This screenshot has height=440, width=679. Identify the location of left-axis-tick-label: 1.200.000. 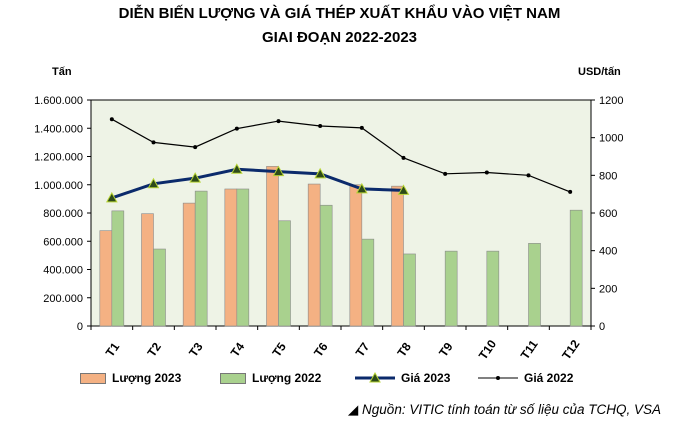
(58, 158).